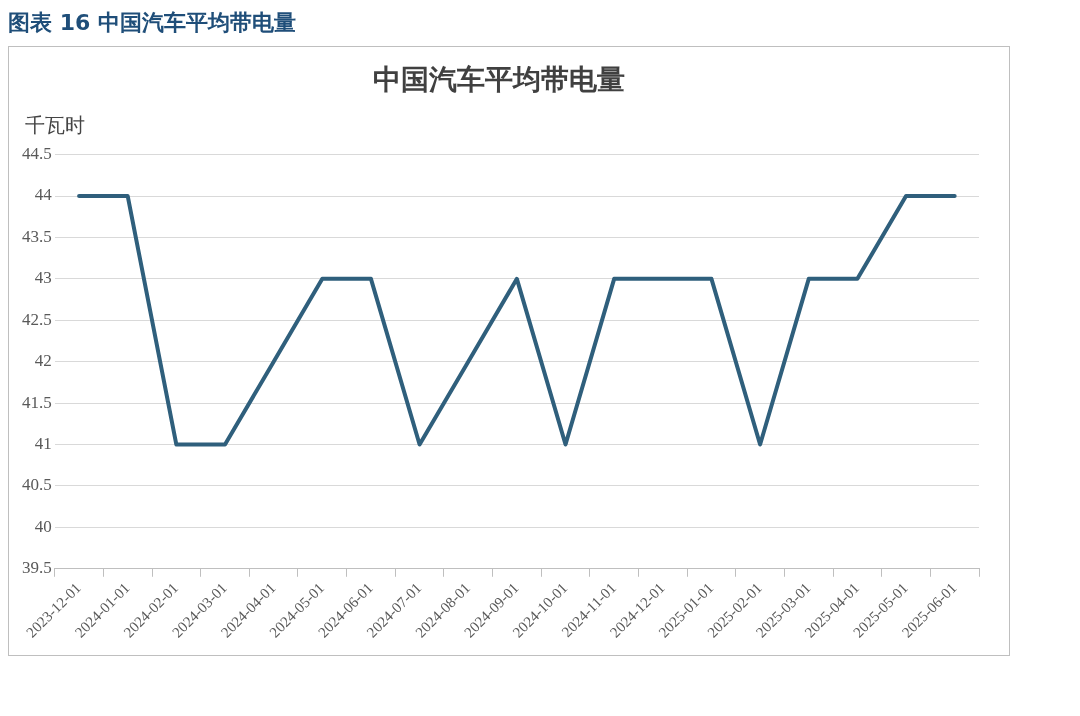 The height and width of the screenshot is (716, 1080). I want to click on y-tick-label: 40.5, so click(37, 485).